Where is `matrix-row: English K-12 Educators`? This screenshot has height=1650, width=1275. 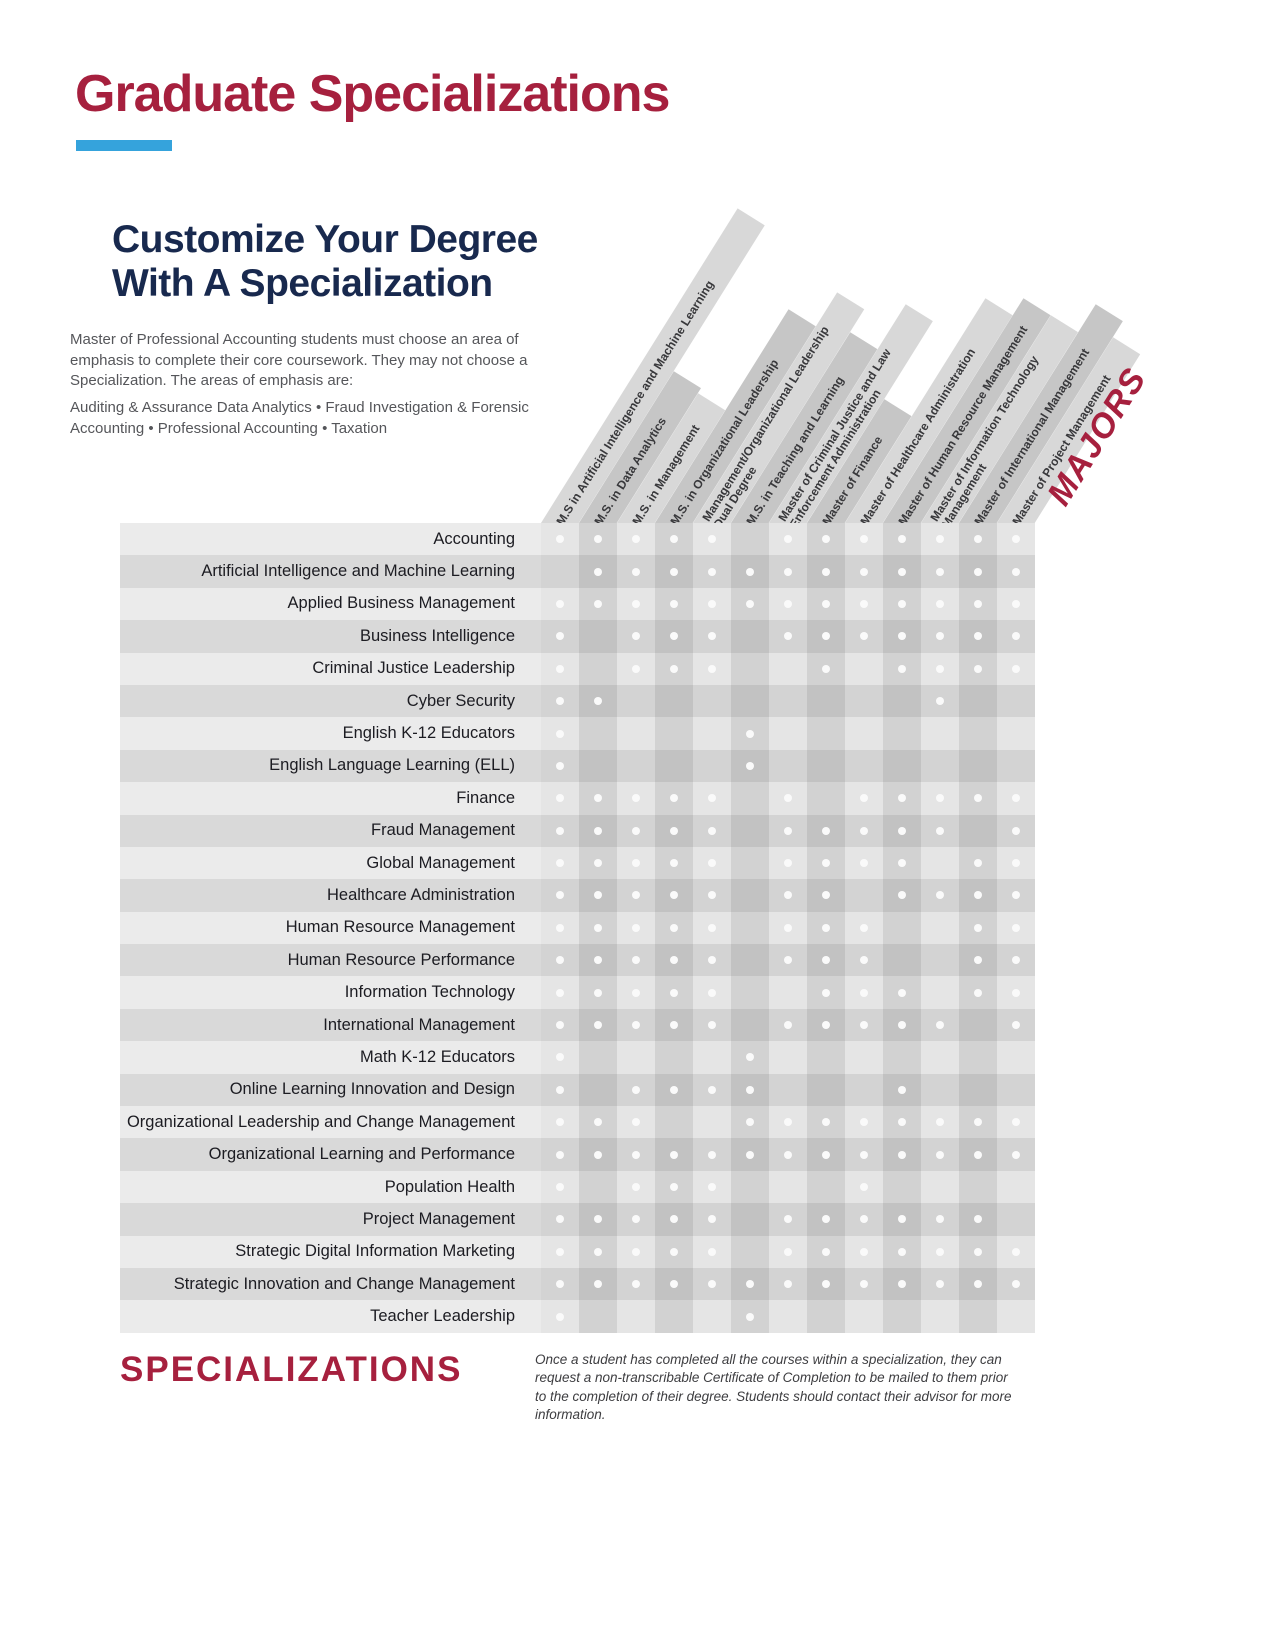
matrix-row: English K-12 Educators is located at coordinates (577, 733).